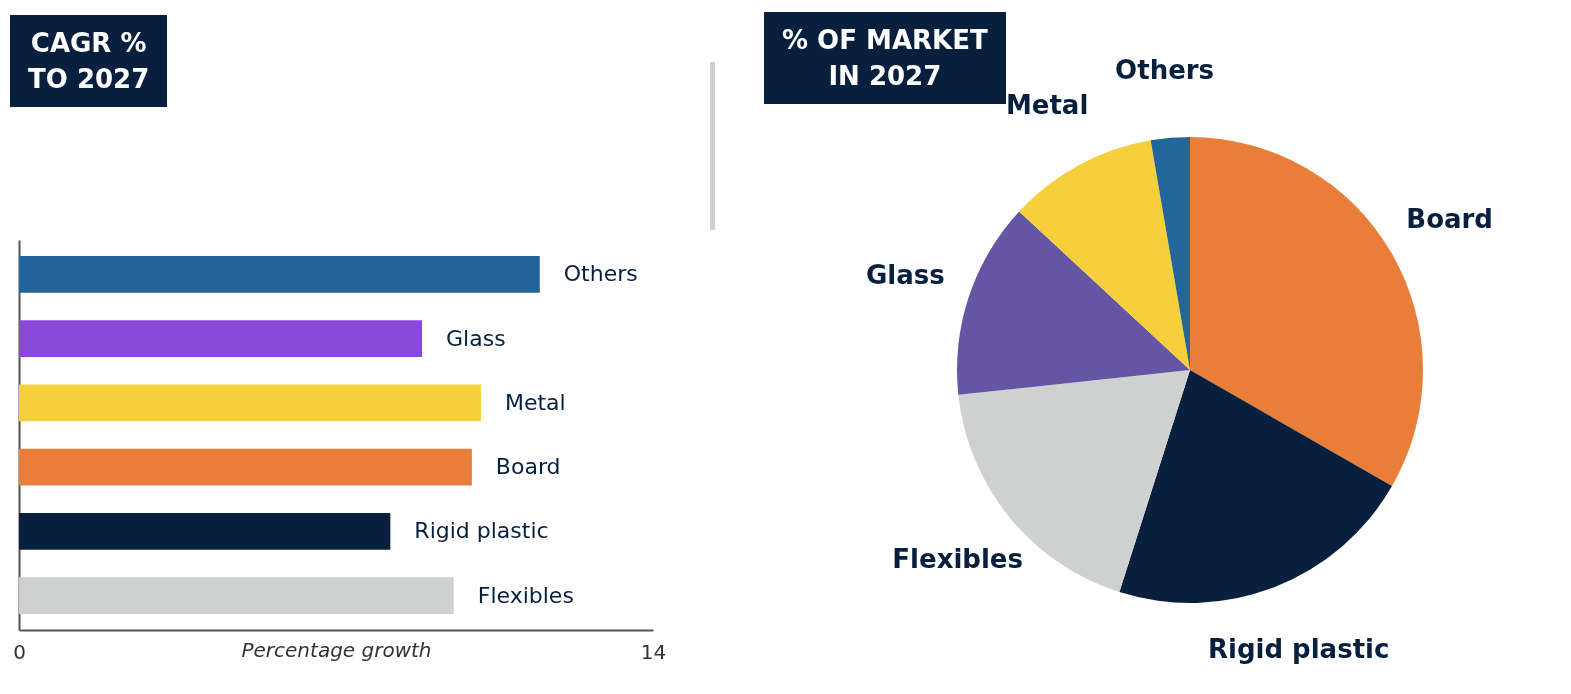 The height and width of the screenshot is (694, 1571). I want to click on slice-label: Rigid plastic, so click(1298, 648).